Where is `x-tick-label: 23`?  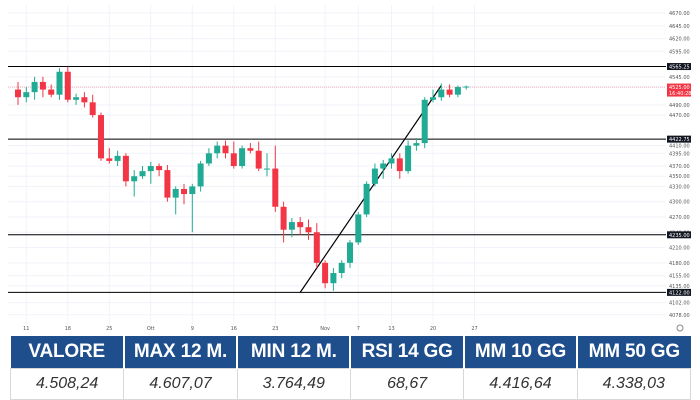 x-tick-label: 23 is located at coordinates (275, 329).